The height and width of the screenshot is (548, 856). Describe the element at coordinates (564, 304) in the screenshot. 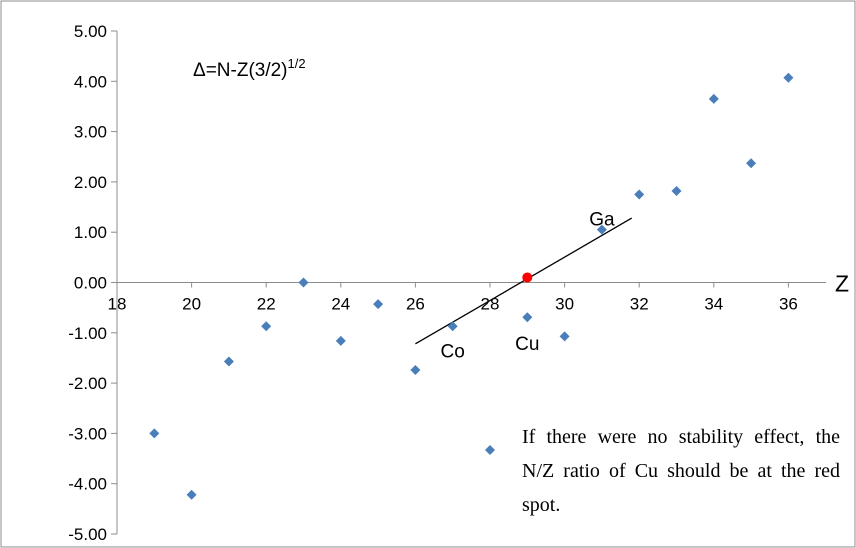

I see `x-tick-label: 30` at that location.